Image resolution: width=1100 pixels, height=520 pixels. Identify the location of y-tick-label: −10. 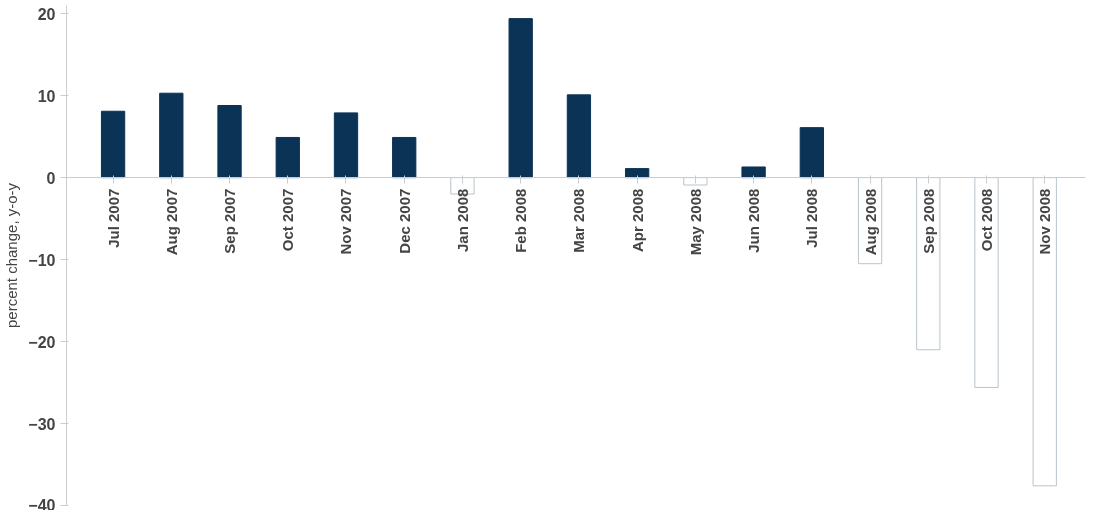
(42, 260).